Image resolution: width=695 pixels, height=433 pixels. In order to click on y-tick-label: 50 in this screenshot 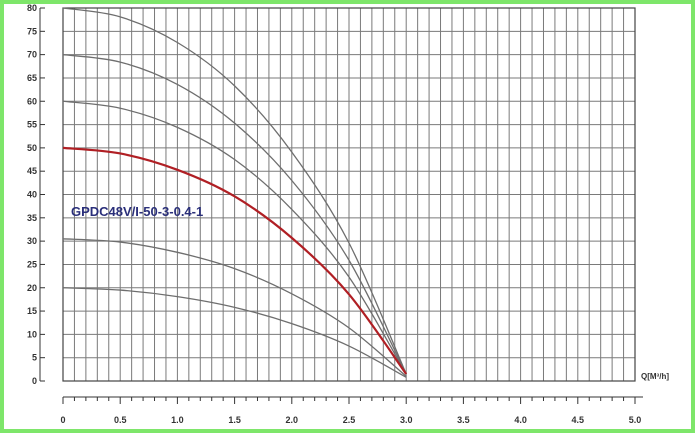, I will do `click(32, 148)`.